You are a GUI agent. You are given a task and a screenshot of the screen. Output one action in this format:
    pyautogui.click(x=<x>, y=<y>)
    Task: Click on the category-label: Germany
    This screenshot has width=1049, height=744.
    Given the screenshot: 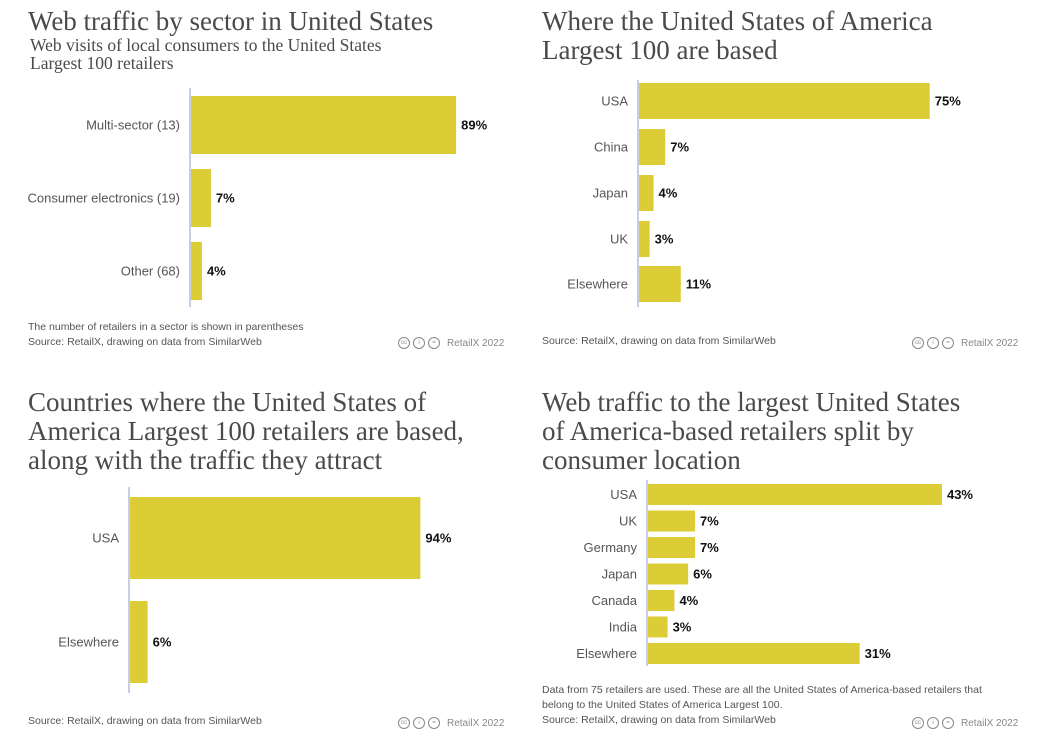 What is the action you would take?
    pyautogui.click(x=611, y=547)
    